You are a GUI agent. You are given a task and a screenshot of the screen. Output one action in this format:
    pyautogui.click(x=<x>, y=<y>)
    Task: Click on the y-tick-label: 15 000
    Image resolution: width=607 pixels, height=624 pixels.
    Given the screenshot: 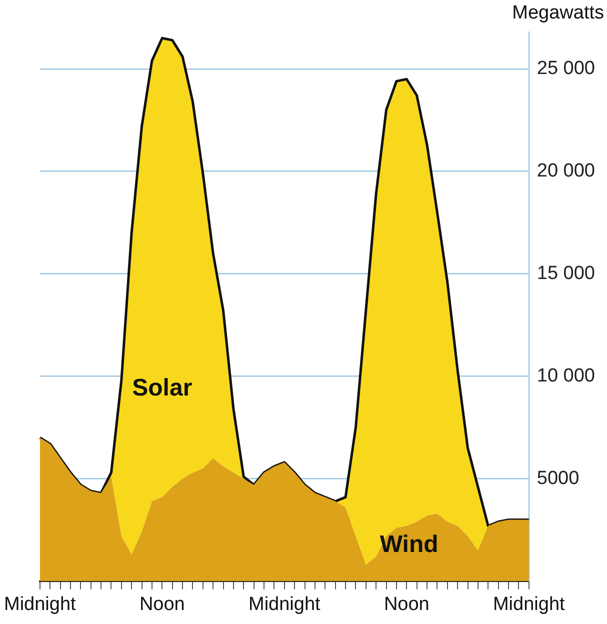 What is the action you would take?
    pyautogui.click(x=566, y=273)
    